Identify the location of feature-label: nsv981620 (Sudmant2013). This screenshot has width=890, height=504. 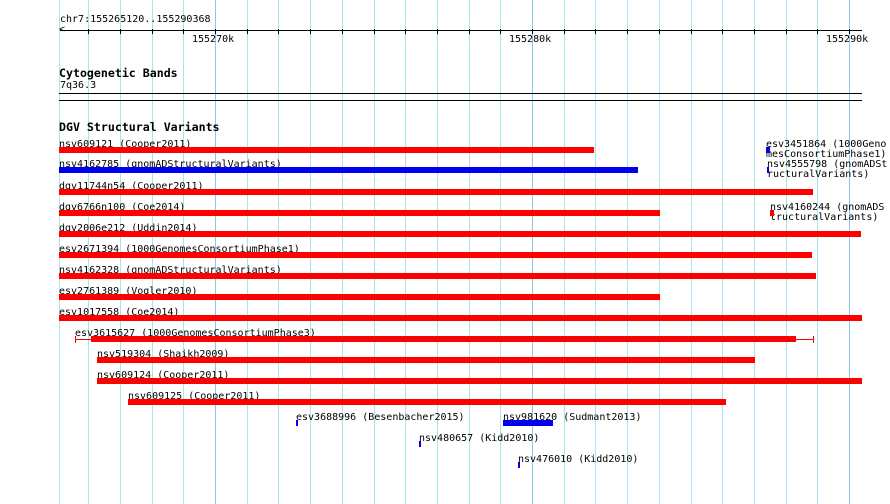
(572, 417).